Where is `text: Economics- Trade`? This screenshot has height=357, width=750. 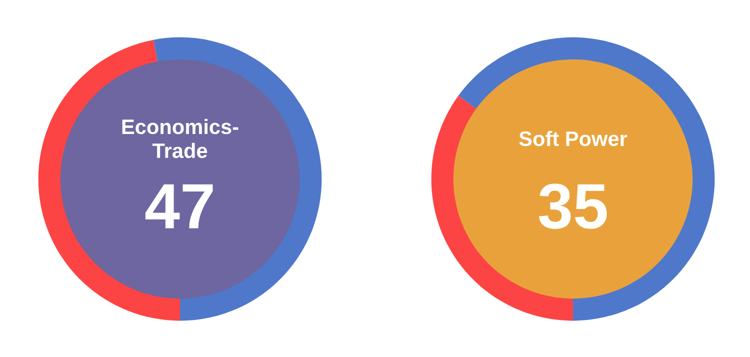 text: Economics- Trade is located at coordinates (180, 138).